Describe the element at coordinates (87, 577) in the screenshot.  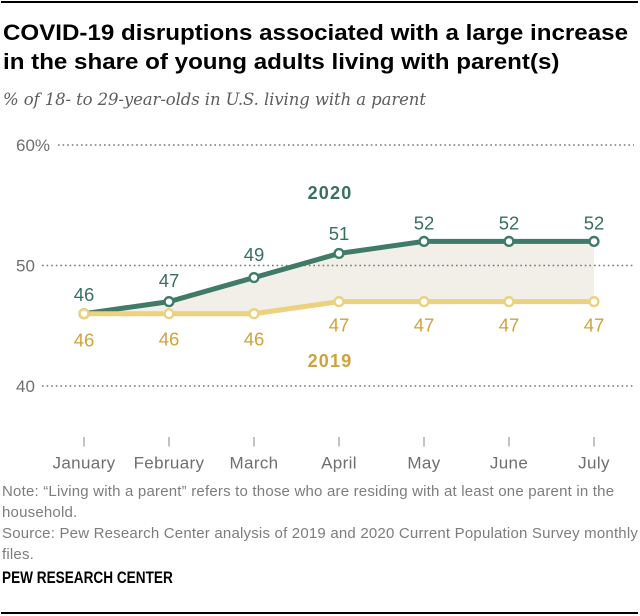
I see `brand-footer: PEW RESEARCH CENTER` at that location.